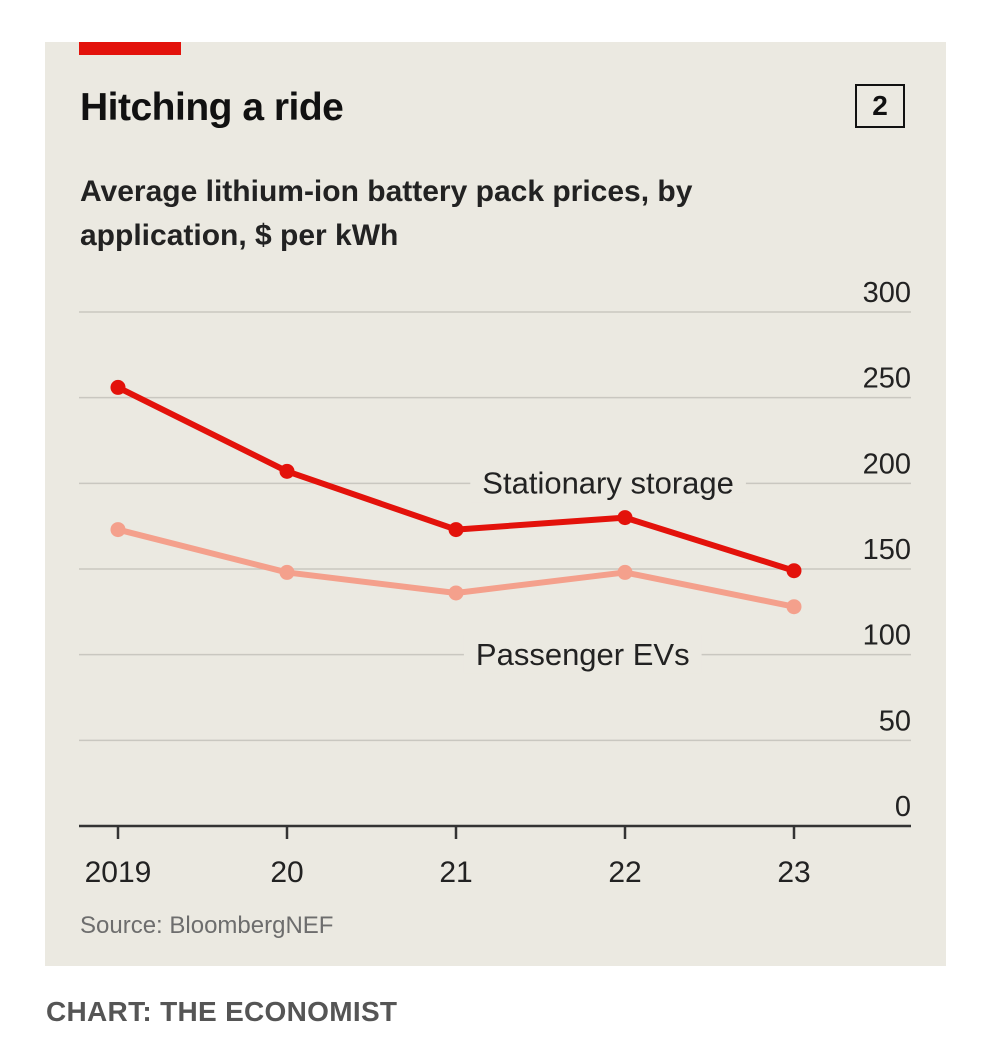 The height and width of the screenshot is (1046, 1000). Describe the element at coordinates (887, 550) in the screenshot. I see `y-tick-label: 150` at that location.